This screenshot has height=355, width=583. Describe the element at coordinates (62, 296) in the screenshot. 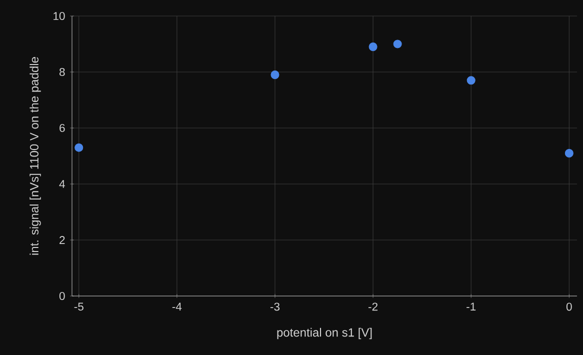

I see `y-tick-label: 0` at that location.